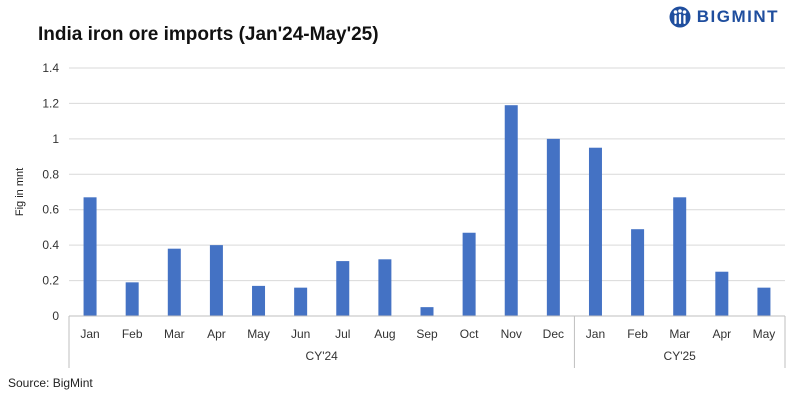 The width and height of the screenshot is (795, 401). Describe the element at coordinates (680, 17) in the screenshot. I see `bigmint-logo-icon` at that location.